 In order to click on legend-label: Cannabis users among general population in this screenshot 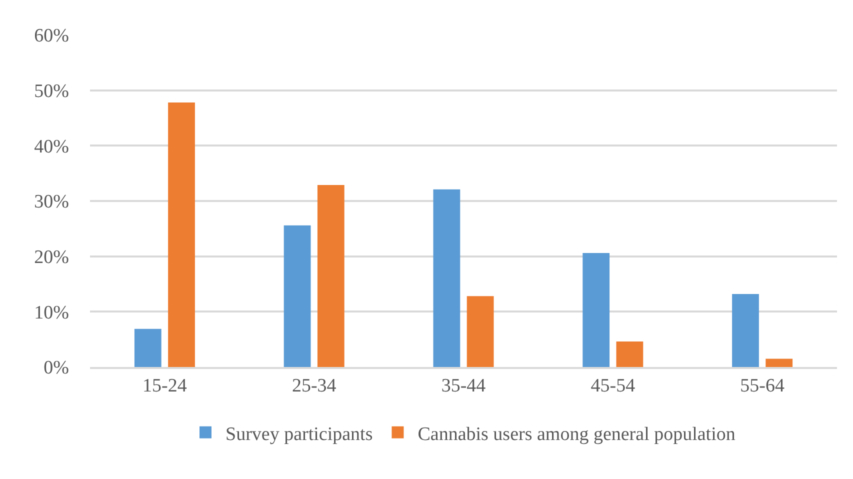, I will do `click(577, 434)`.